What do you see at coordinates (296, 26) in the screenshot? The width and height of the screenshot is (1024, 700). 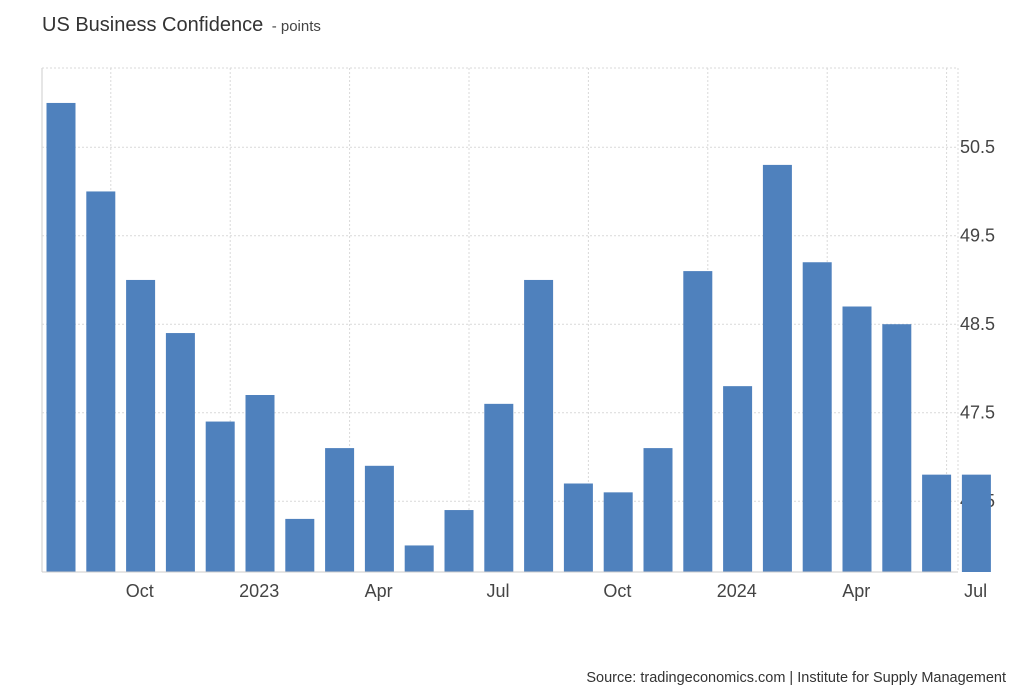 I see `chart-unit-label: - points` at bounding box center [296, 26].